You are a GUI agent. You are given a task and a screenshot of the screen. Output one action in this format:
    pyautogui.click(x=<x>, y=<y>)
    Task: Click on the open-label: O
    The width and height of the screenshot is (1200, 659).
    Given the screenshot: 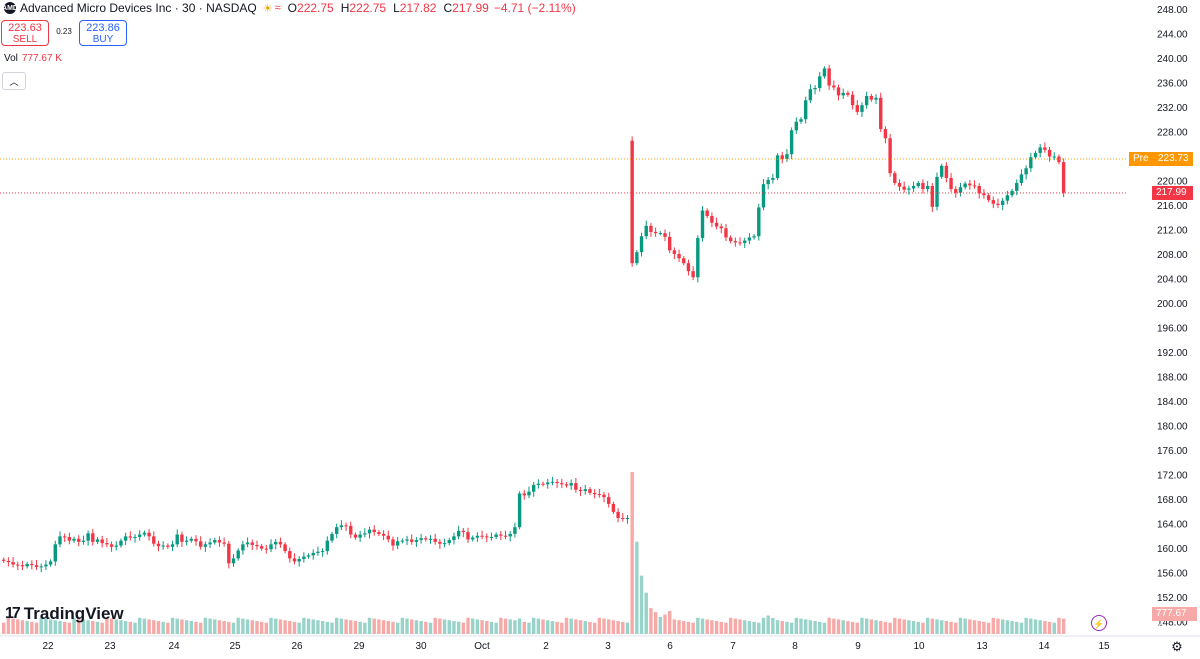 What is the action you would take?
    pyautogui.click(x=292, y=8)
    